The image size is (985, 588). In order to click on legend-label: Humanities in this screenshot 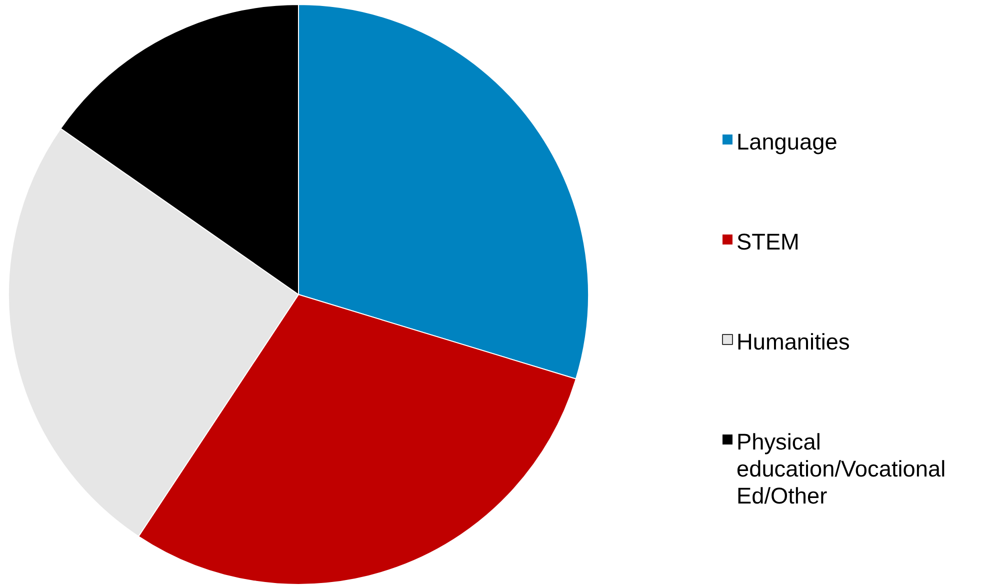, I will do `click(793, 341)`.